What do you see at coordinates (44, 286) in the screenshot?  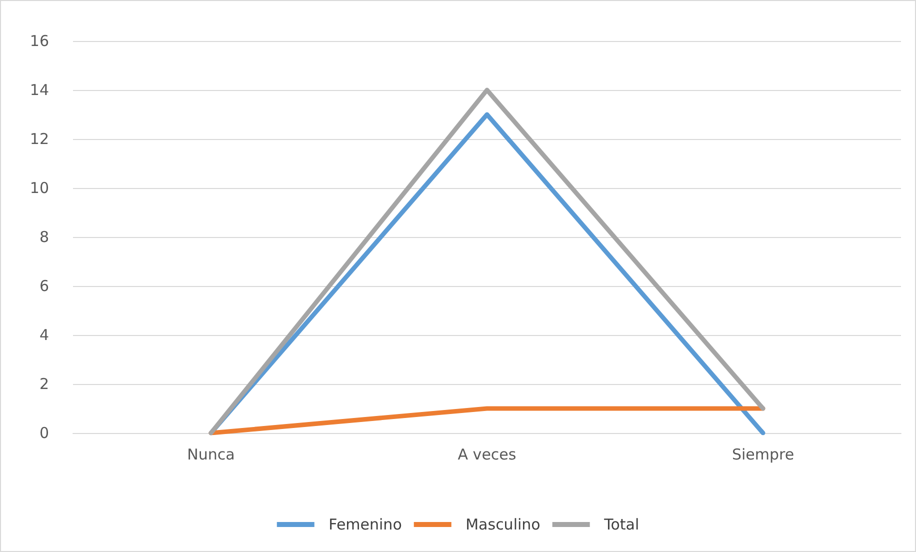 I see `y-tick-label: 6` at bounding box center [44, 286].